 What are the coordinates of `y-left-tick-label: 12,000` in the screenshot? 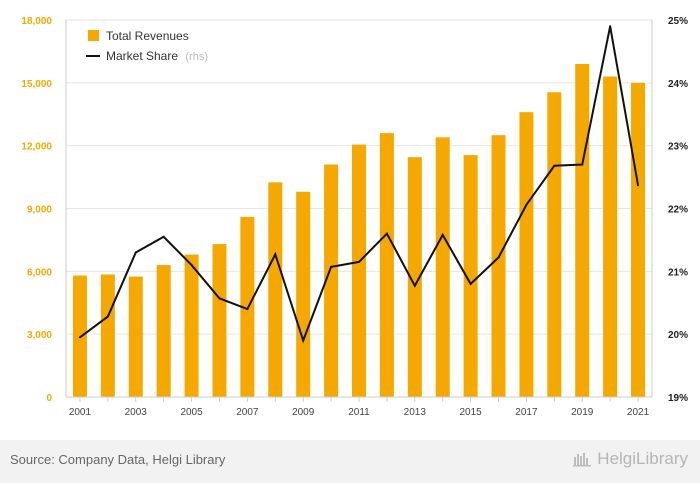 It's located at (36, 147).